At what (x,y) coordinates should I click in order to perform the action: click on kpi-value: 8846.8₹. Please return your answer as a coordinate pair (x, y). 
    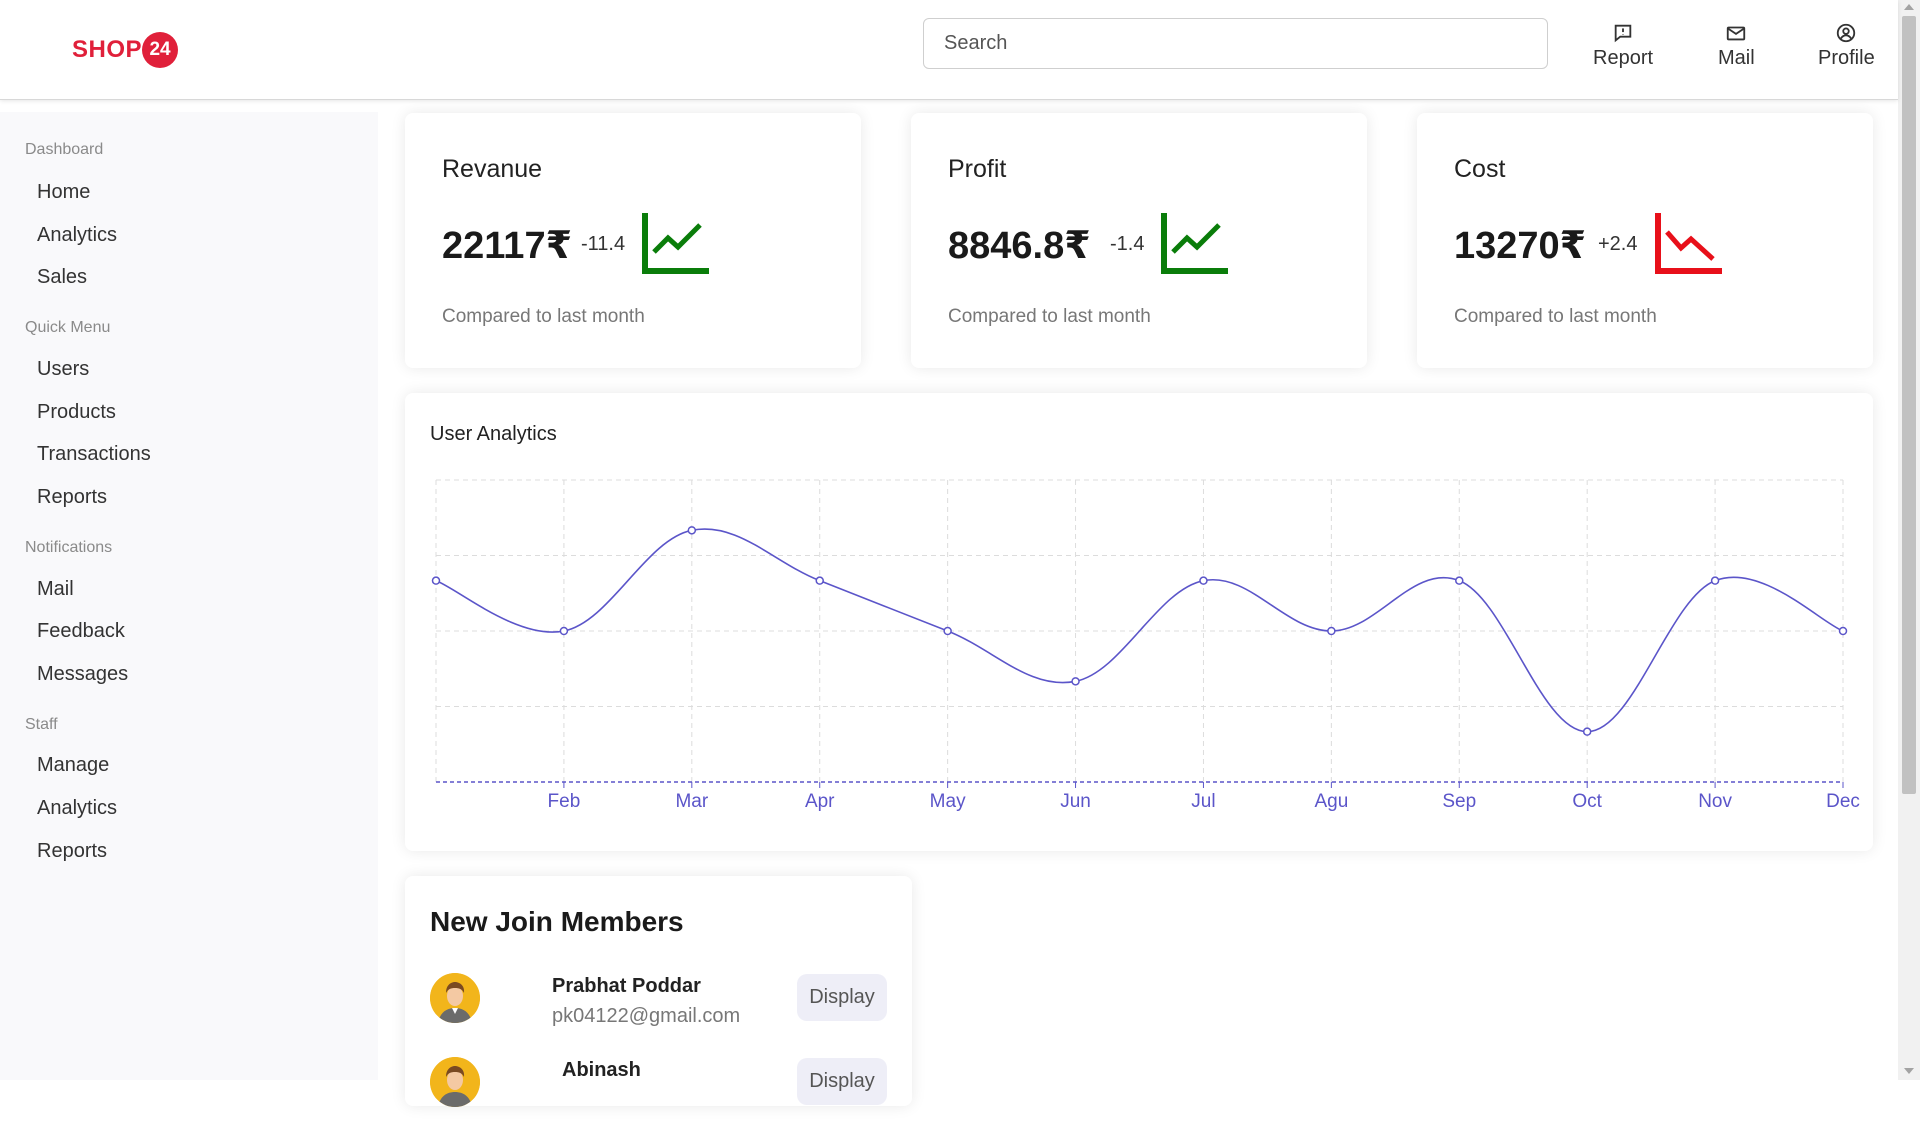
    Looking at the image, I should click on (1019, 246).